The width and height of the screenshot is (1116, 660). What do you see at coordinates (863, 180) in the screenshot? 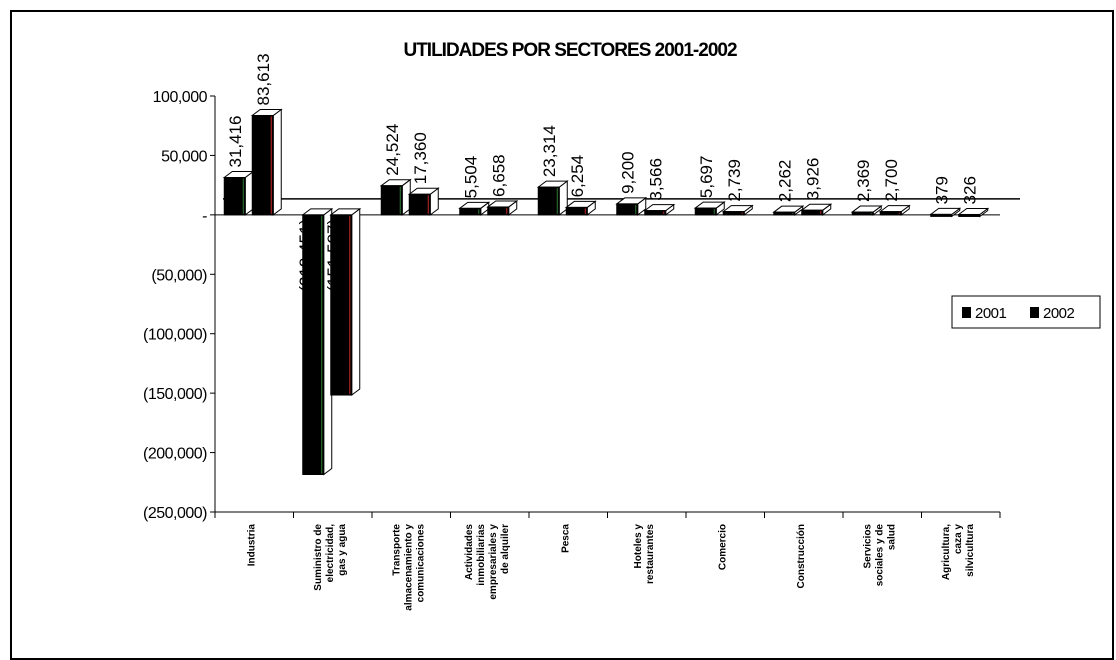
I see `data-label: 2,369` at bounding box center [863, 180].